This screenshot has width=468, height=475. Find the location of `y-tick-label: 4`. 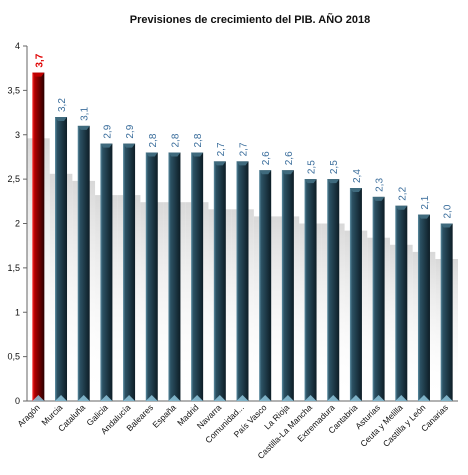

y-tick-label: 4 is located at coordinates (17, 46).